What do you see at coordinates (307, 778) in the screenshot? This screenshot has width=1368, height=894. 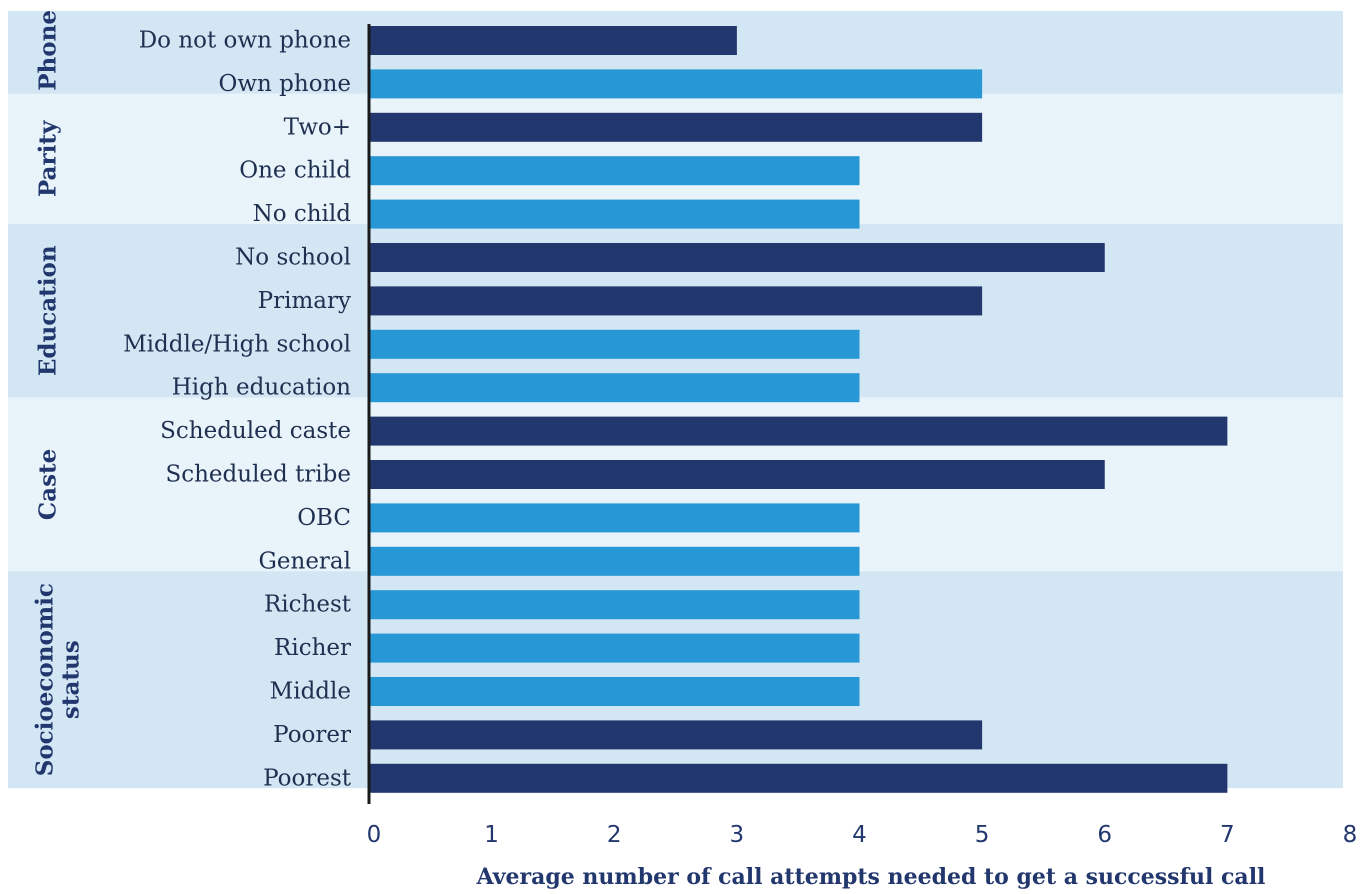 I see `category-label: Poorest` at bounding box center [307, 778].